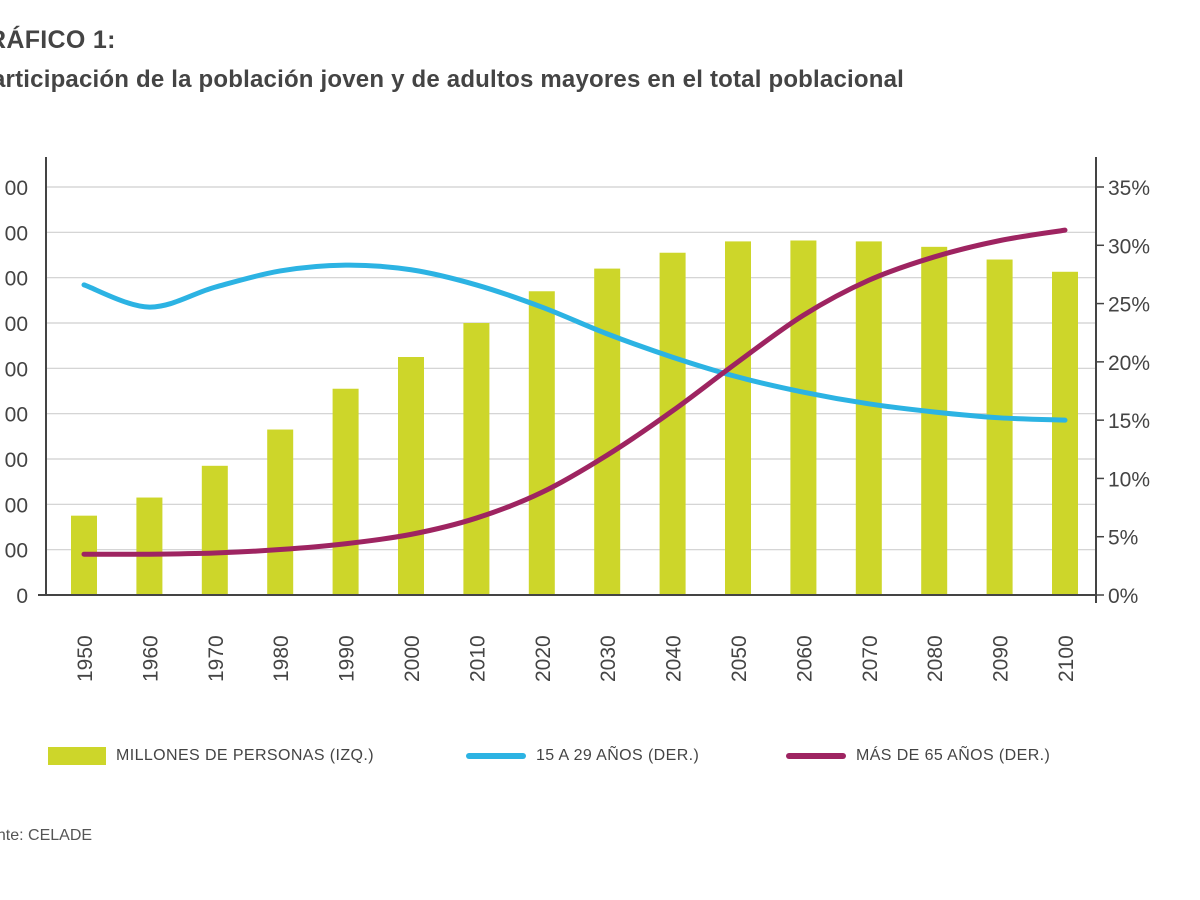  What do you see at coordinates (58, 40) in the screenshot?
I see `chart-title: RÁFICO 1:` at bounding box center [58, 40].